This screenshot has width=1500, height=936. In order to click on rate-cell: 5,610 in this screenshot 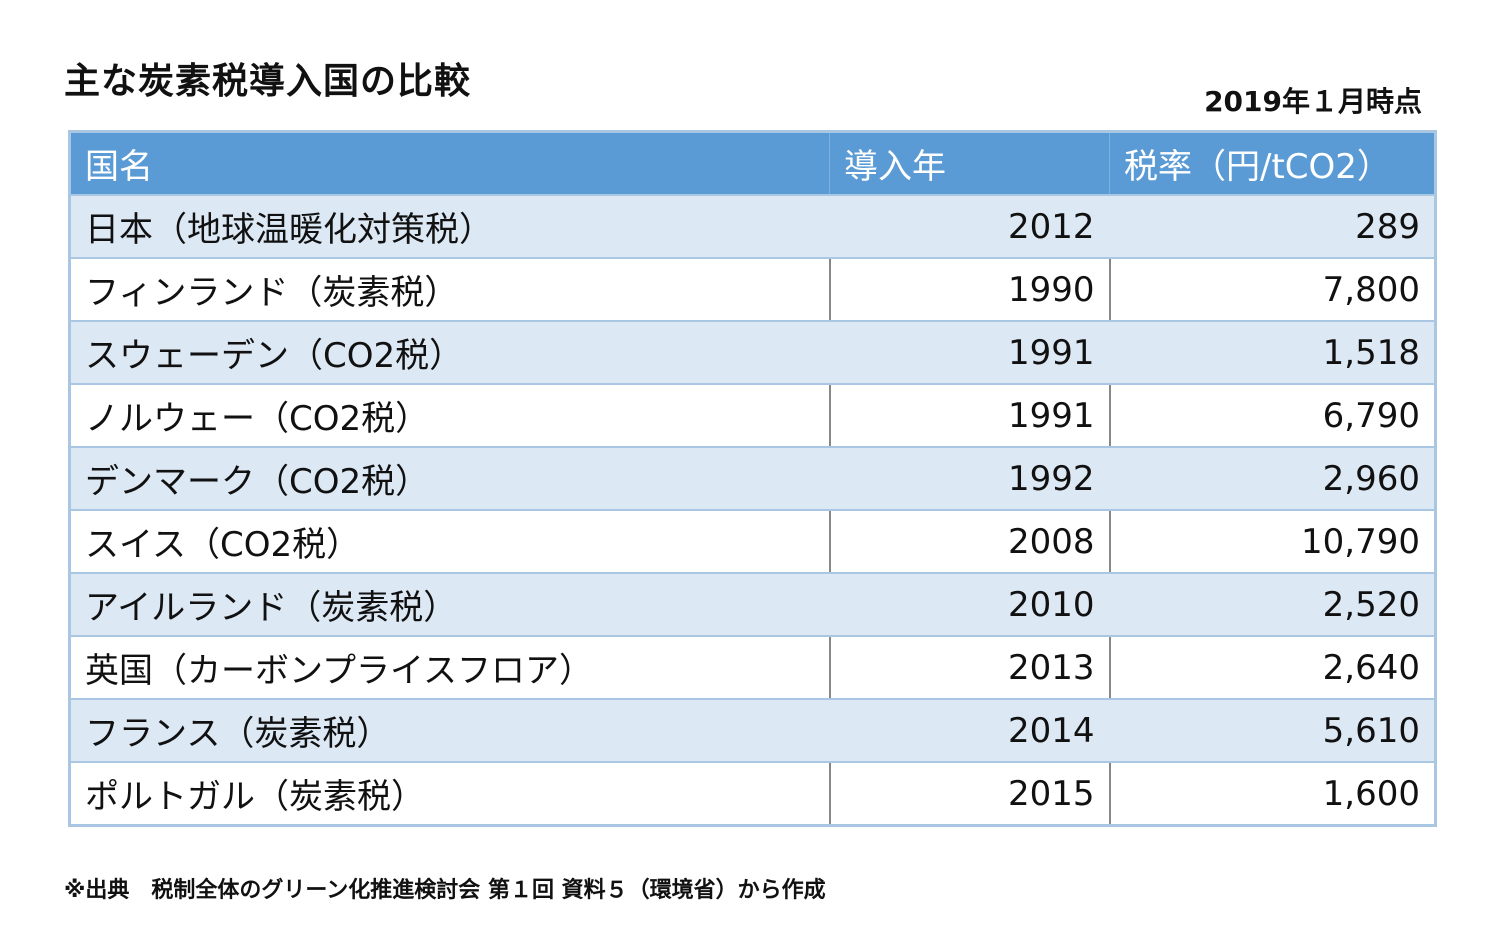, I will do `click(1272, 731)`.